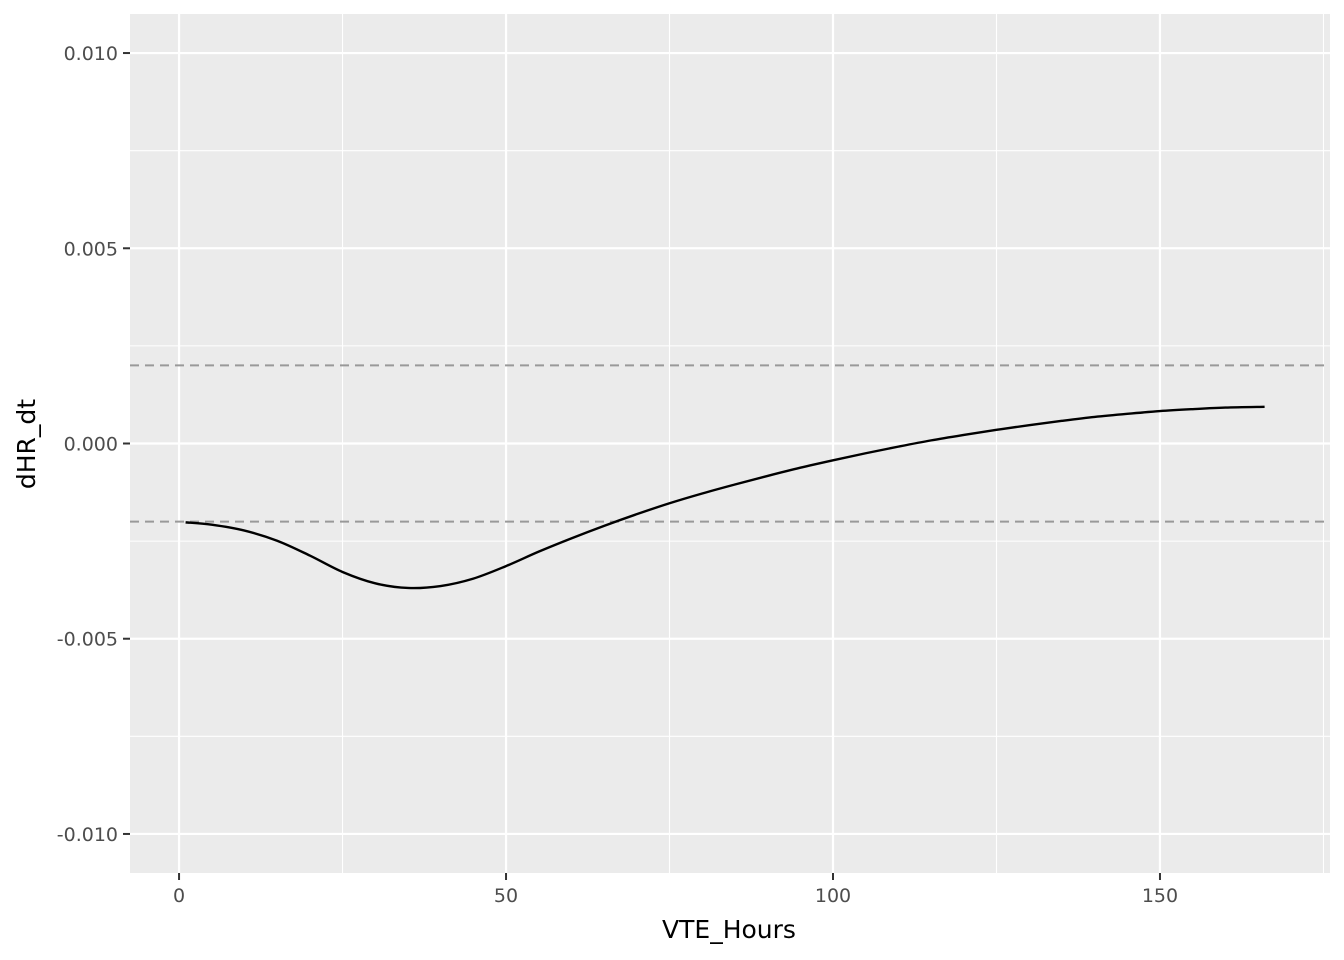 The width and height of the screenshot is (1344, 960). I want to click on y-tick-label: -0.005, so click(87, 640).